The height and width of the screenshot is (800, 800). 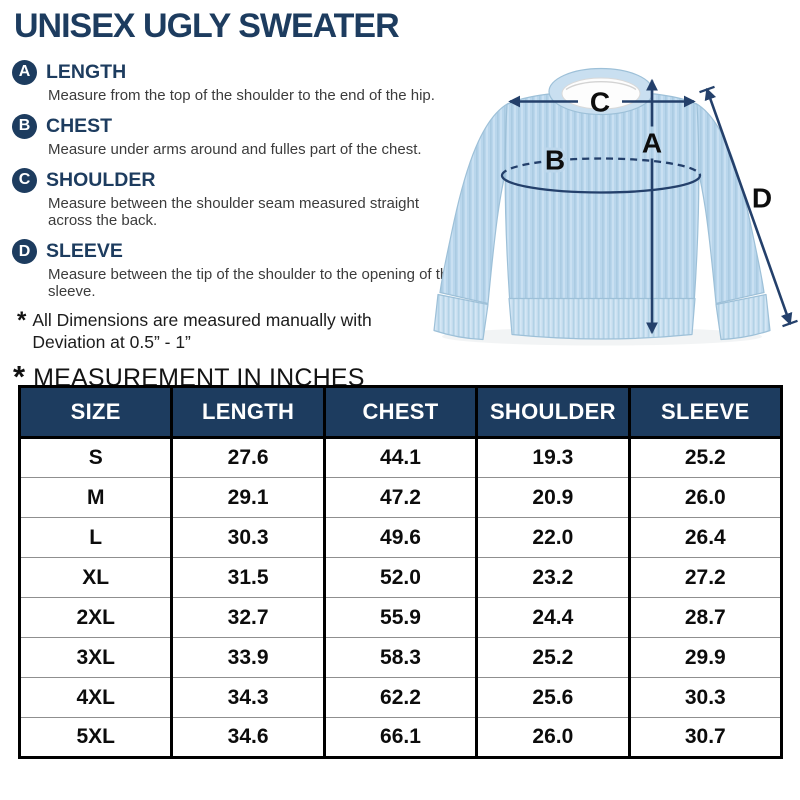 What do you see at coordinates (95, 497) in the screenshot?
I see `size-cell: M` at bounding box center [95, 497].